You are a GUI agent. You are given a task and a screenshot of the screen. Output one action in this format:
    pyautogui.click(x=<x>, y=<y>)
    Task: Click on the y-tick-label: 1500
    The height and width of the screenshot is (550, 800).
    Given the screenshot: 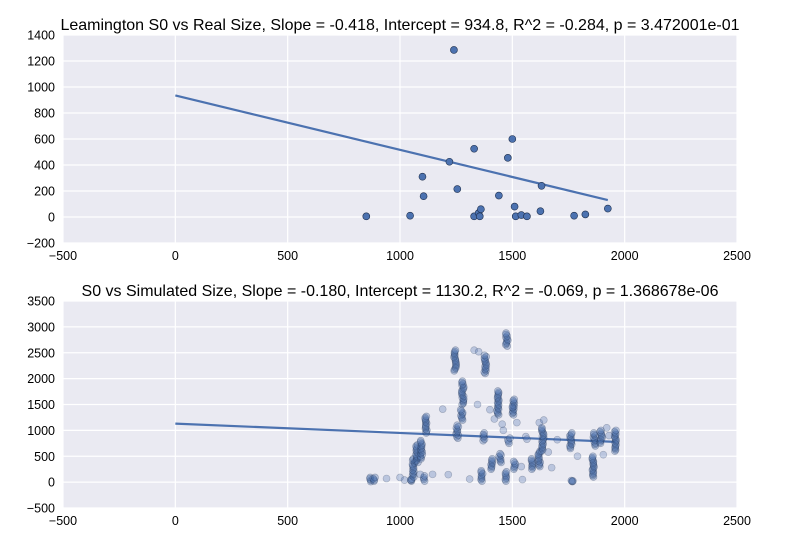 What is the action you would take?
    pyautogui.click(x=41, y=405)
    